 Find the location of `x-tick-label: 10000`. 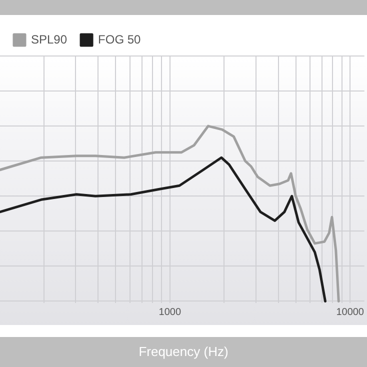

x-tick-label: 10000 is located at coordinates (350, 312).